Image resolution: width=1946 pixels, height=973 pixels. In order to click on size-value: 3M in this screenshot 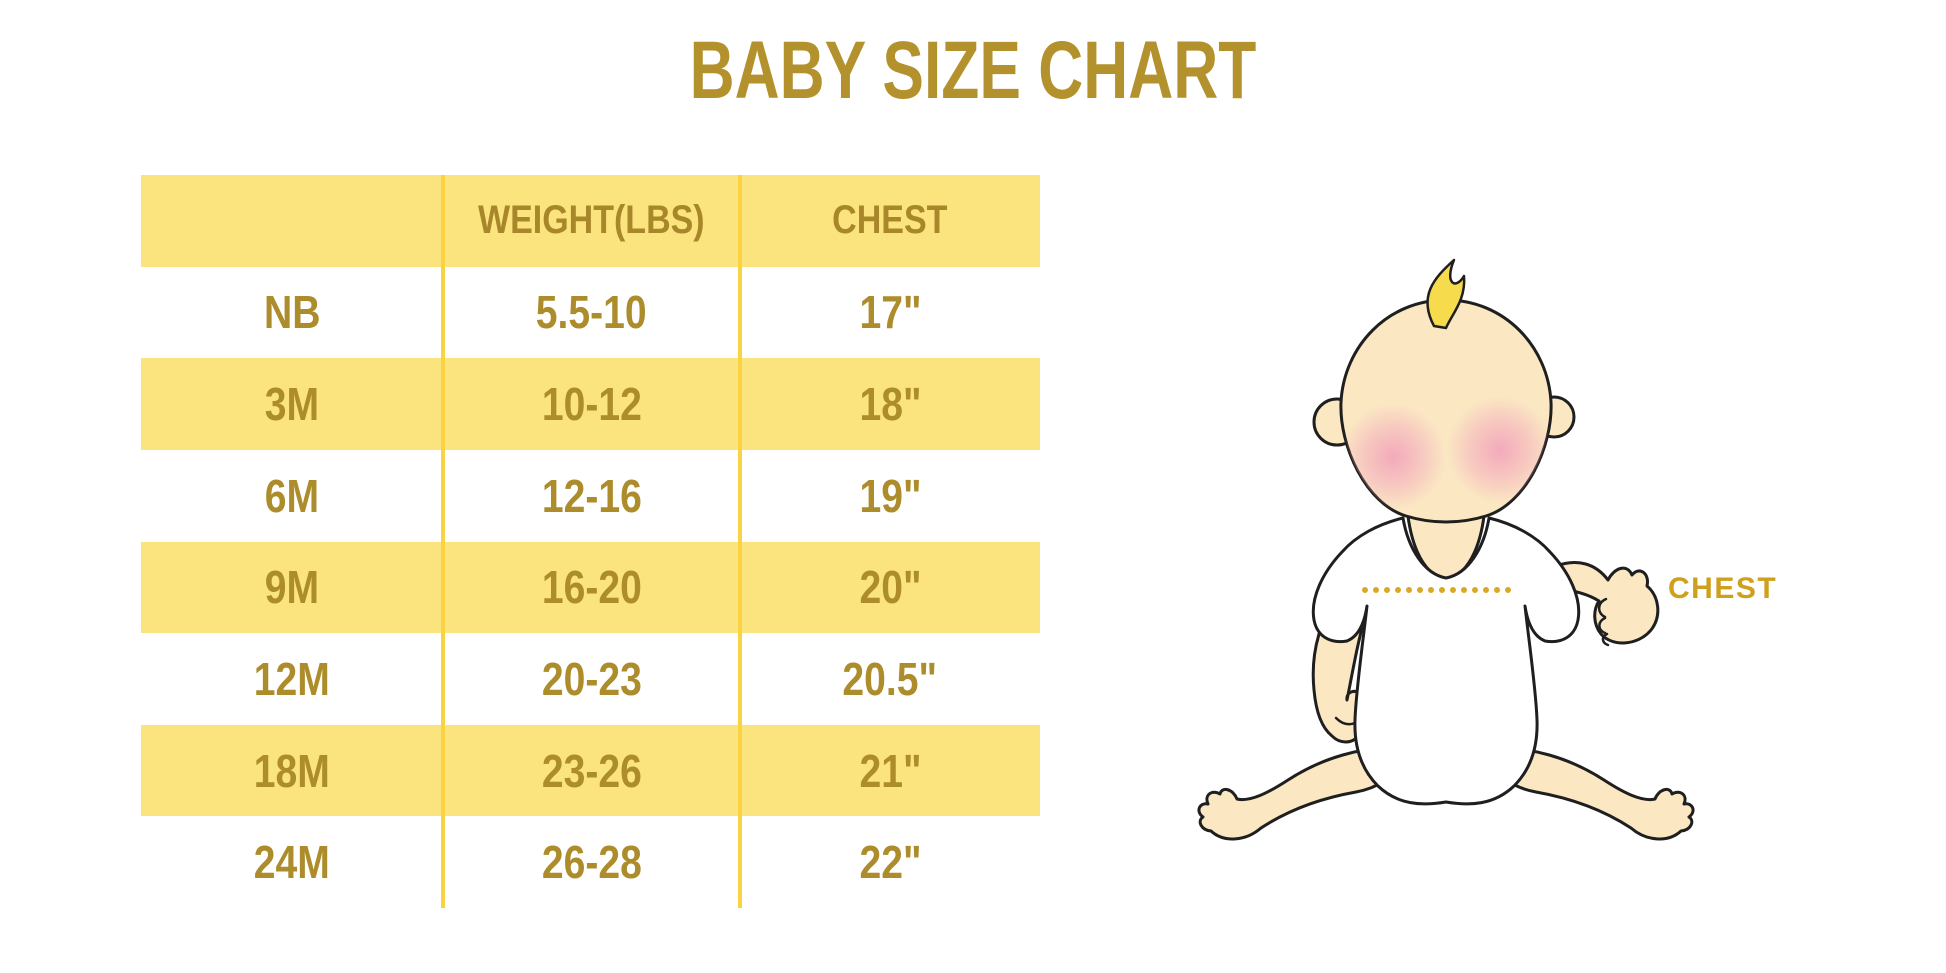, I will do `click(292, 404)`.